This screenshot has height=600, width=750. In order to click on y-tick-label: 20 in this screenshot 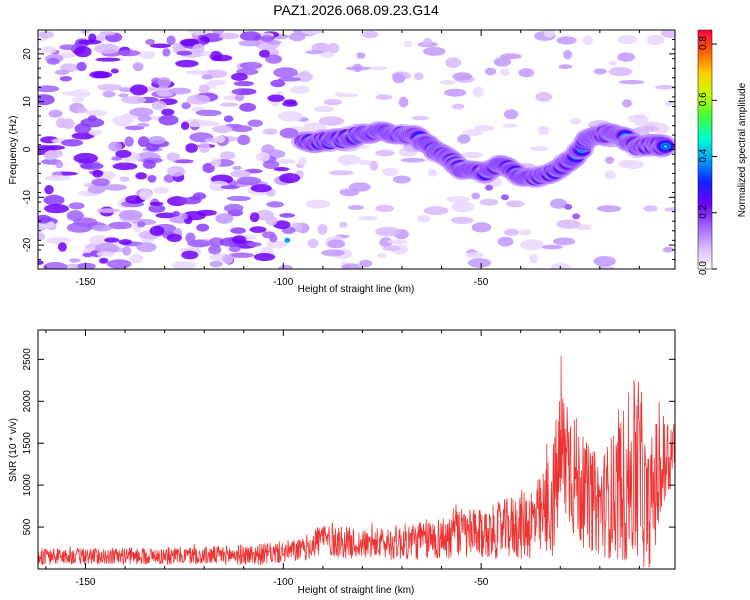, I will do `click(27, 54)`.